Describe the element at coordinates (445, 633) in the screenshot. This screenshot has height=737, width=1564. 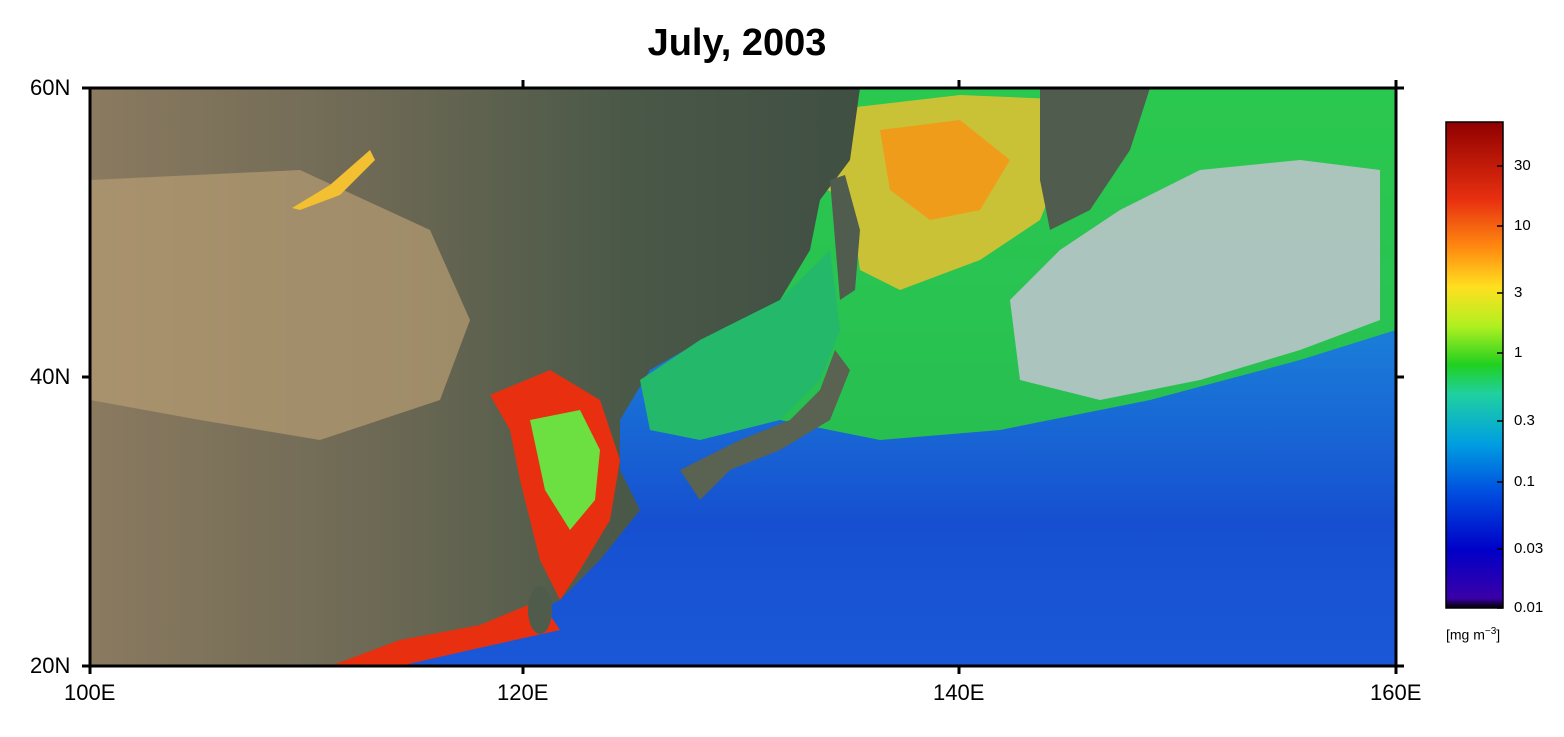
I see `south-china-coast` at that location.